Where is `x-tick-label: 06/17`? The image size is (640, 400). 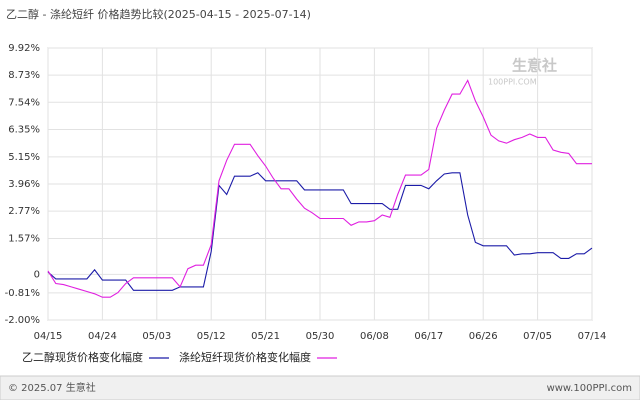 x-tick-label: 06/17 is located at coordinates (428, 336).